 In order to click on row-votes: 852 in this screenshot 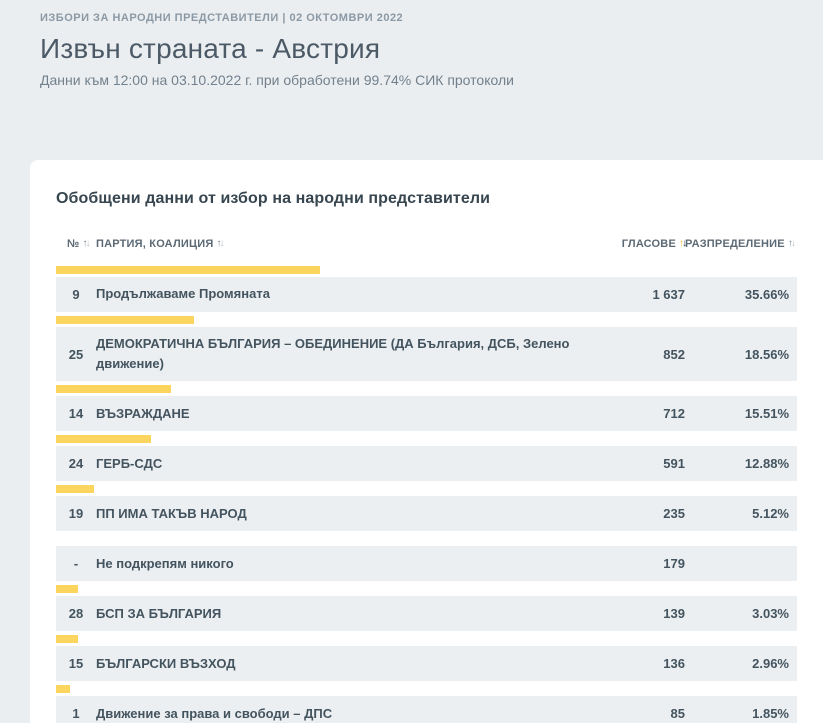, I will do `click(674, 354)`.